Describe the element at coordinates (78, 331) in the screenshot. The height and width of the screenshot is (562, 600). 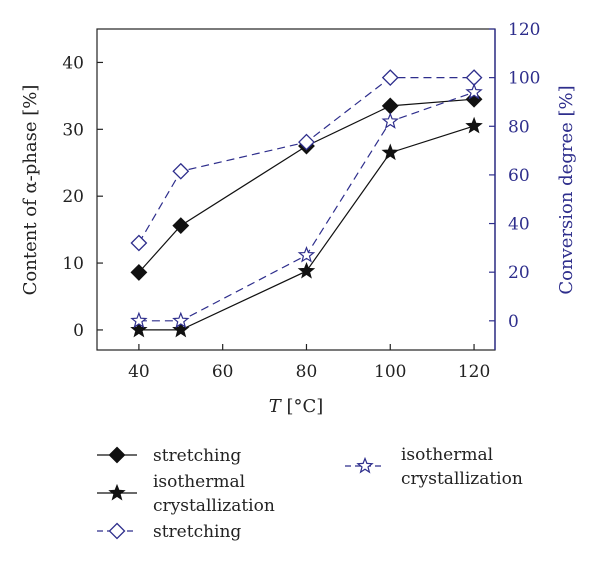
I see `y-left-tick-label: 0` at that location.